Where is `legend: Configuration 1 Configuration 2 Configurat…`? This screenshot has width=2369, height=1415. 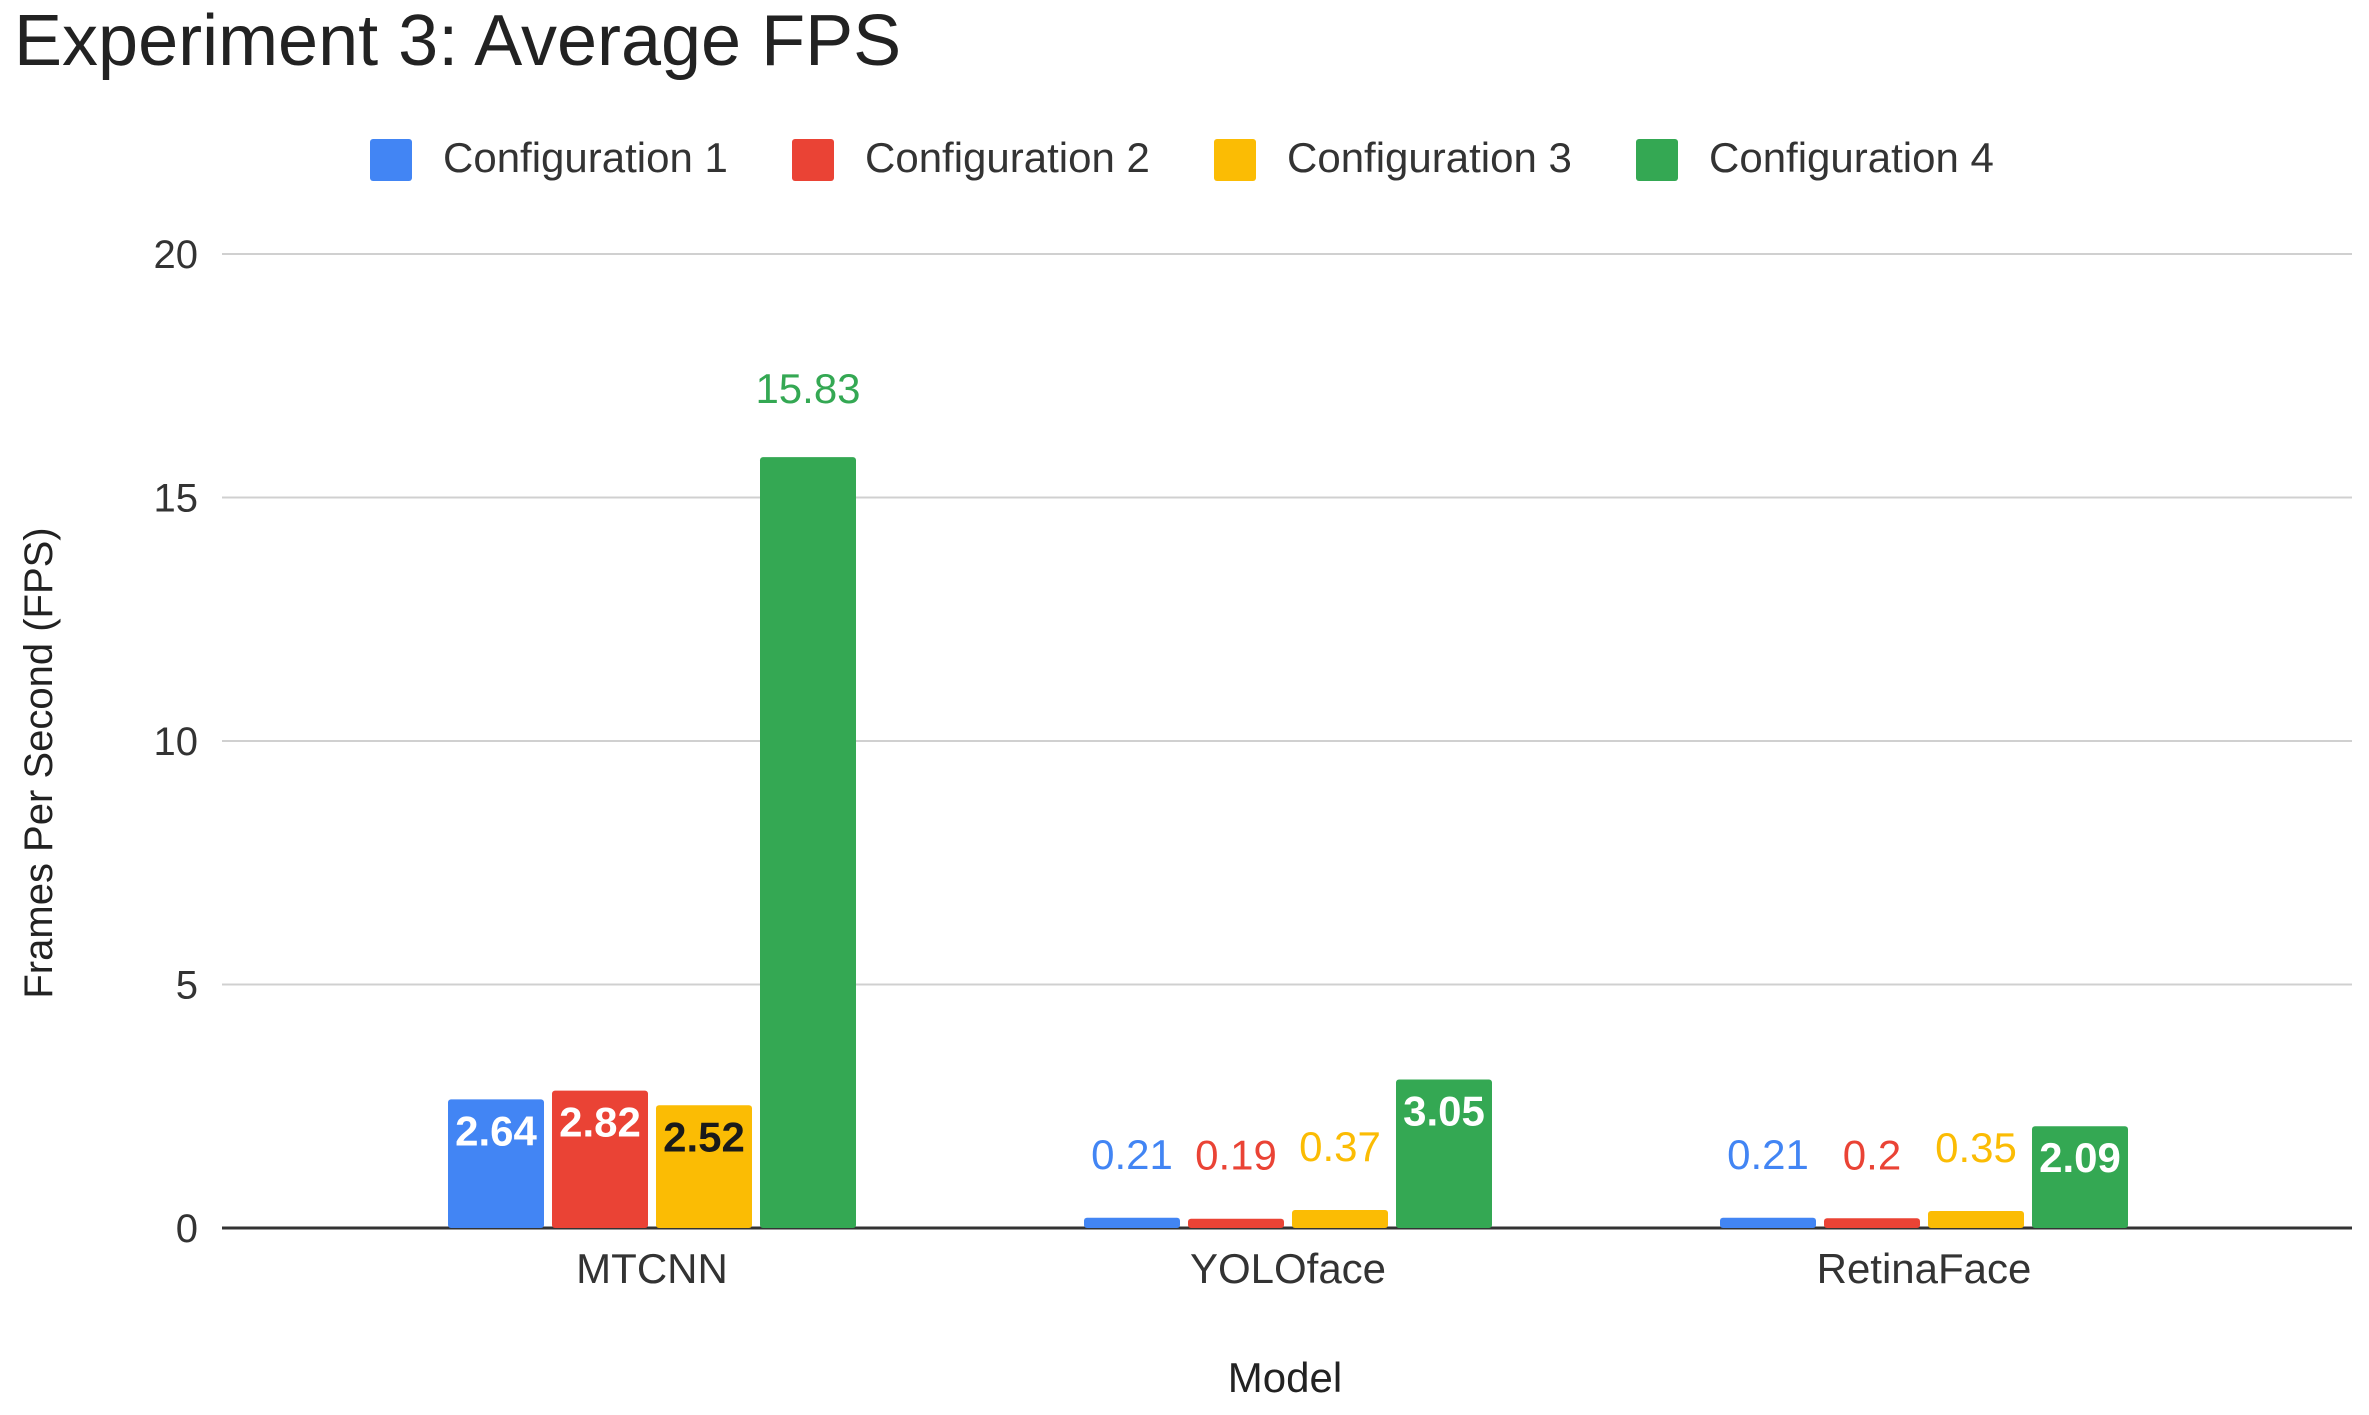
legend: Configuration 1 Configuration 2 Configurat… is located at coordinates (1182, 157).